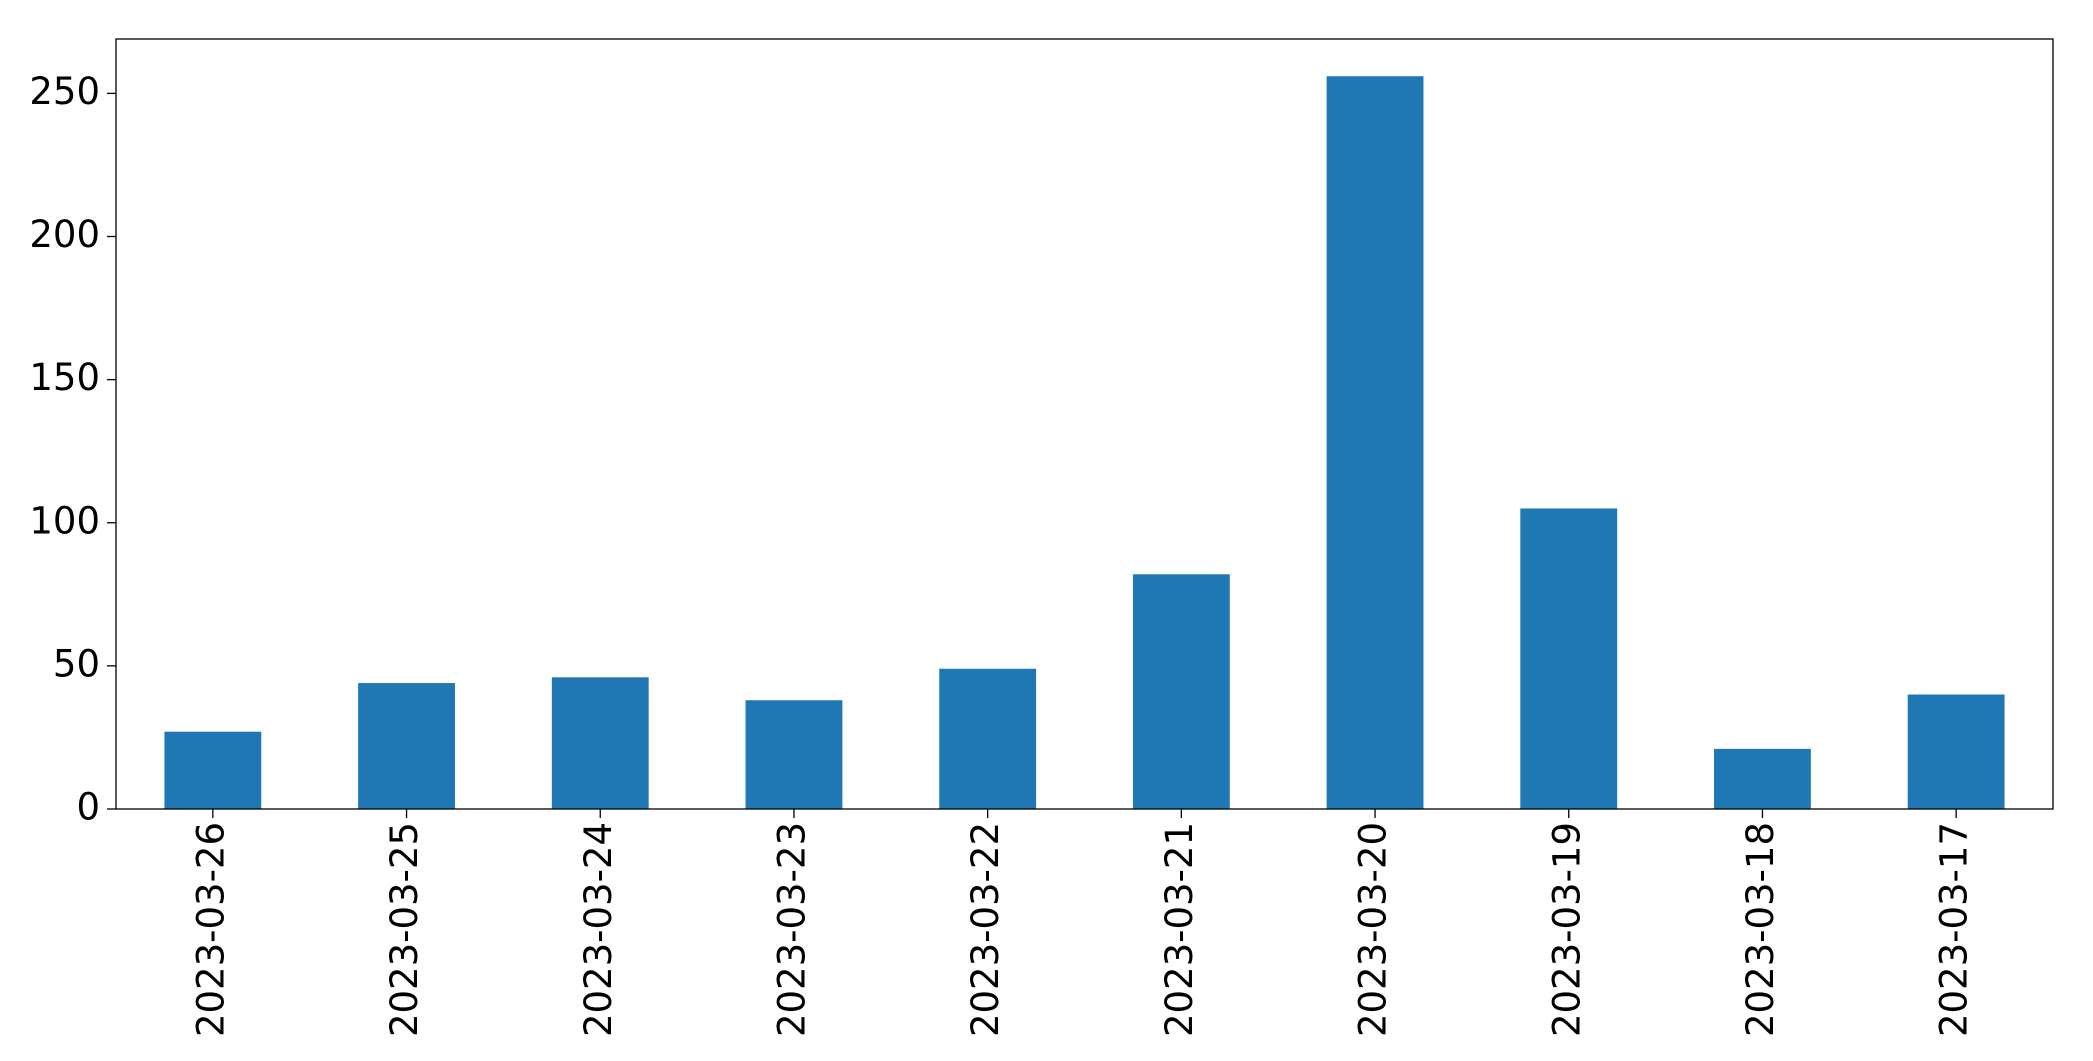  Describe the element at coordinates (88, 807) in the screenshot. I see `y-tick-label: 0` at that location.